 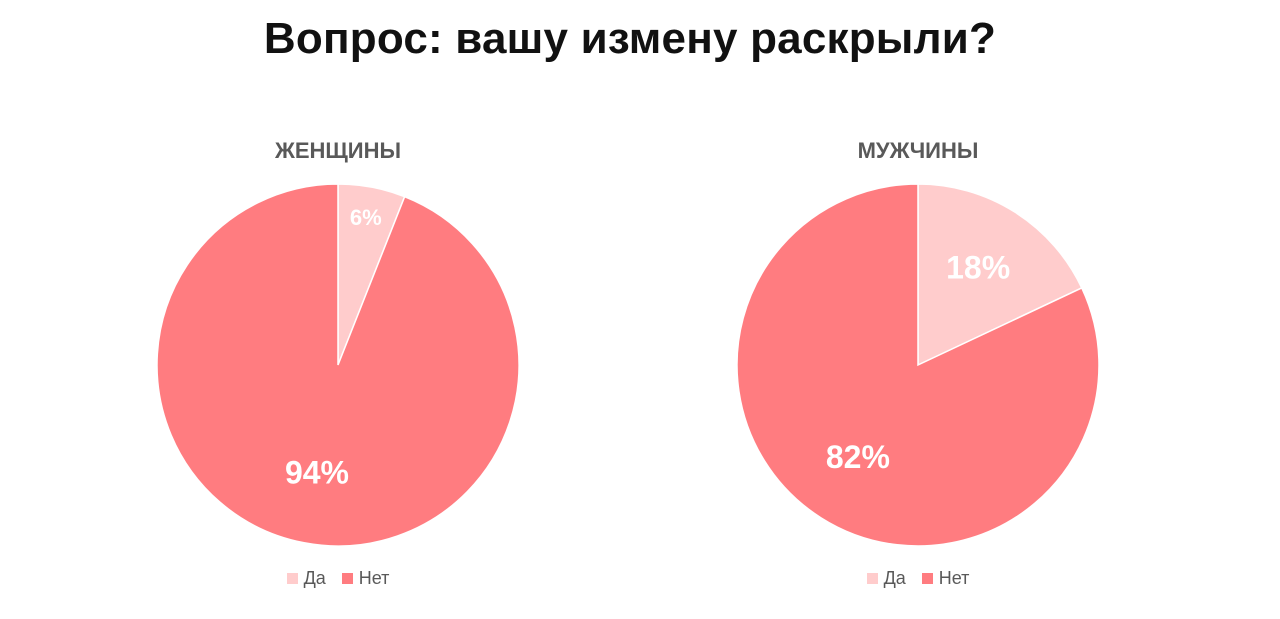 I want to click on page-title: Вопрос: вашу измену раскрыли?, so click(x=630, y=38).